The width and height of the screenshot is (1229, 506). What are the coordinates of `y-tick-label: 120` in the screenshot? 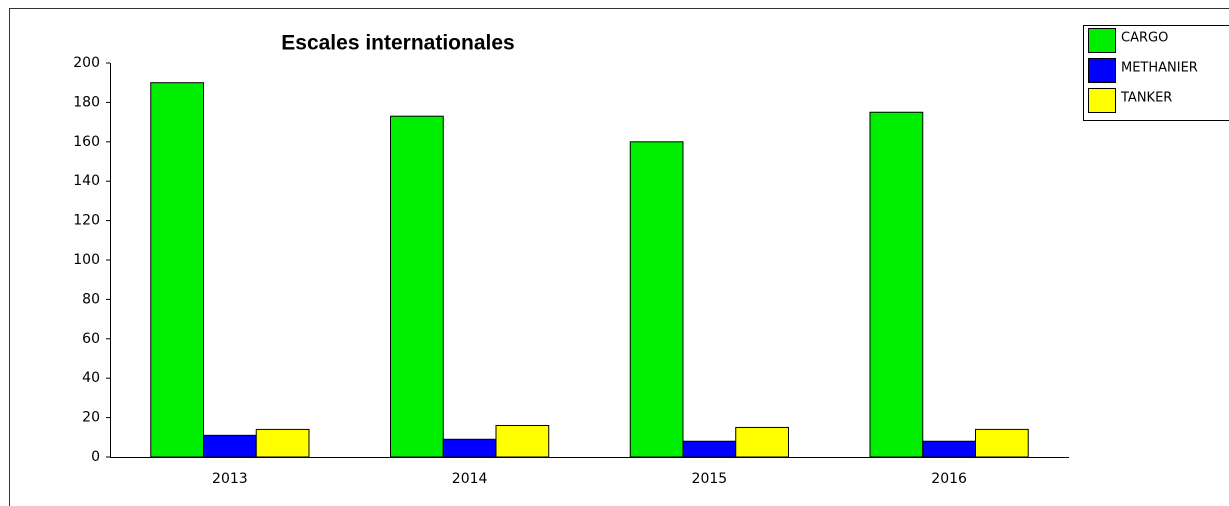 It's located at (86, 221).